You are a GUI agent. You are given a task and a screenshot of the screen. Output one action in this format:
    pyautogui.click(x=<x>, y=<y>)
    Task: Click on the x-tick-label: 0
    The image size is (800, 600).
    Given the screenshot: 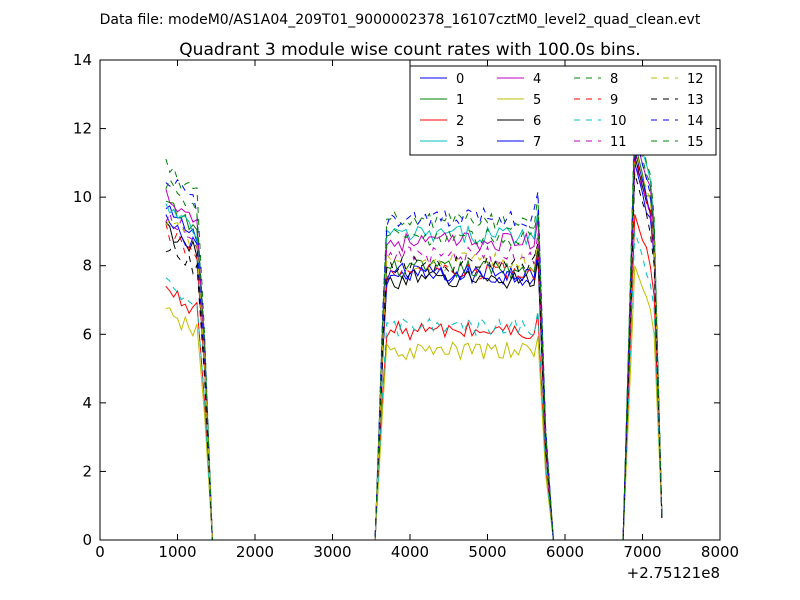 What is the action you would take?
    pyautogui.click(x=100, y=552)
    